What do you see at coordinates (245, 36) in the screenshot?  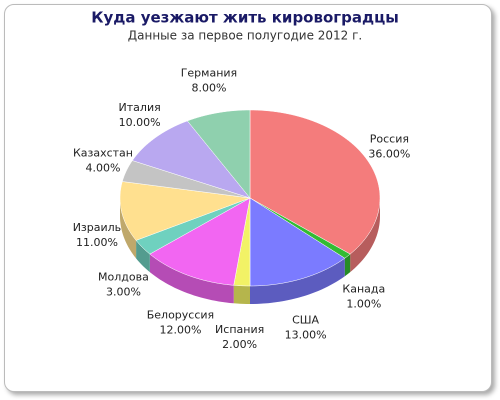 I see `chart-subtitle: Данные за первое полугодие 2012 г.` at bounding box center [245, 36].